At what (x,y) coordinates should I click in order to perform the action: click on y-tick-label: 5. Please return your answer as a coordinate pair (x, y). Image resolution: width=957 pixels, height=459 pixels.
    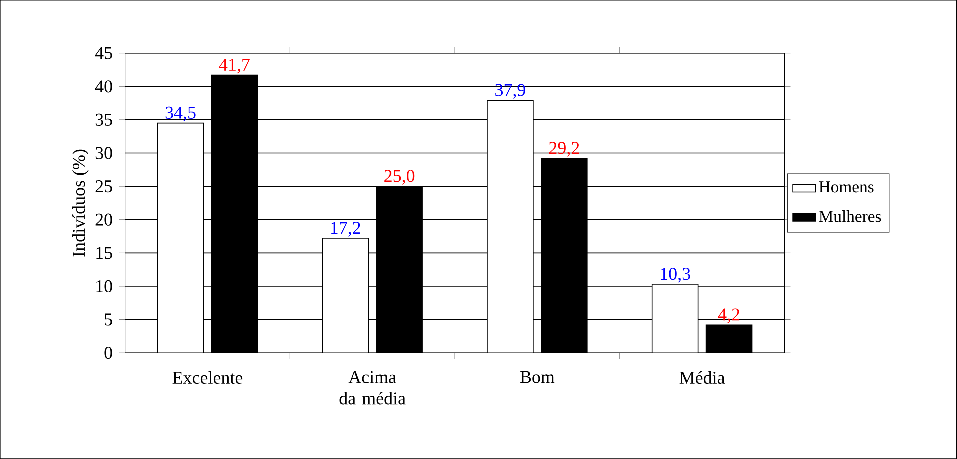
    Looking at the image, I should click on (108, 320).